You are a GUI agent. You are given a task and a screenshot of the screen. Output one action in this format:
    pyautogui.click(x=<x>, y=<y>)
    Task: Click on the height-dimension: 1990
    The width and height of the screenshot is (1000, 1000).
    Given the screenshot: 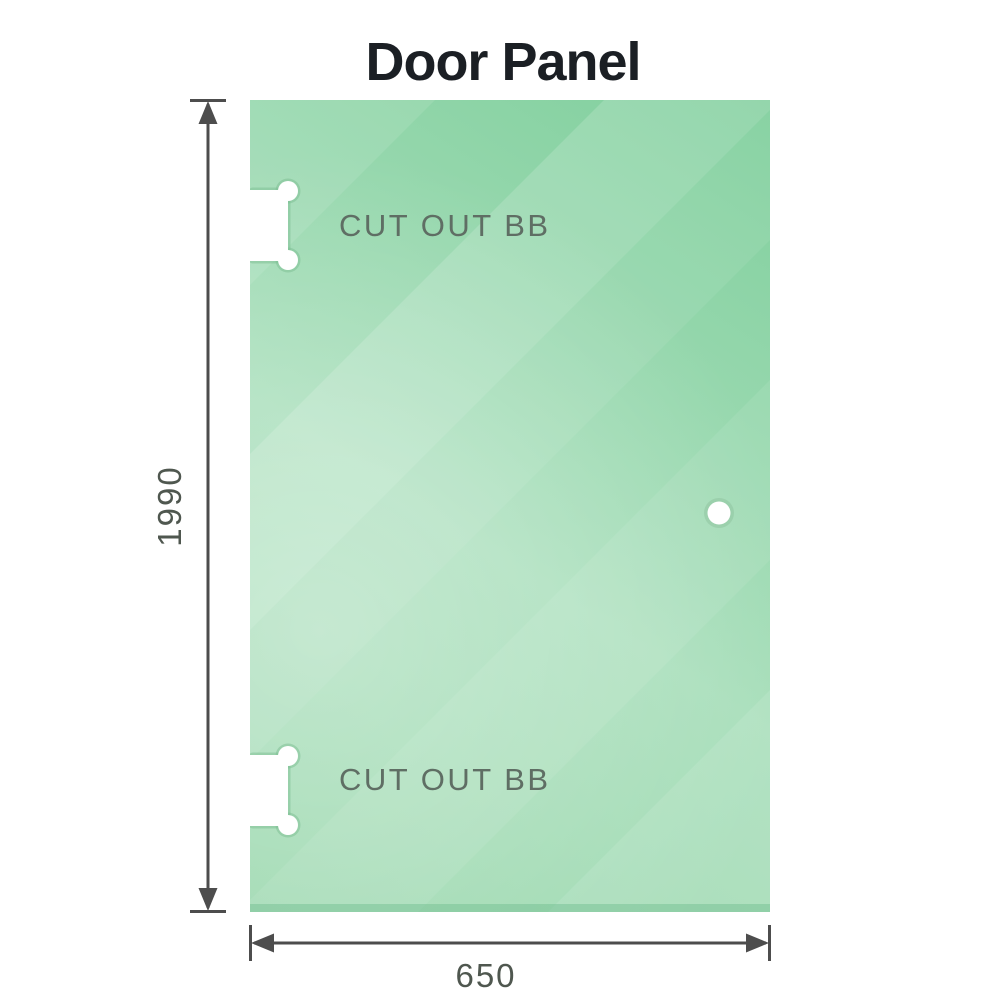 What is the action you would take?
    pyautogui.click(x=188, y=506)
    